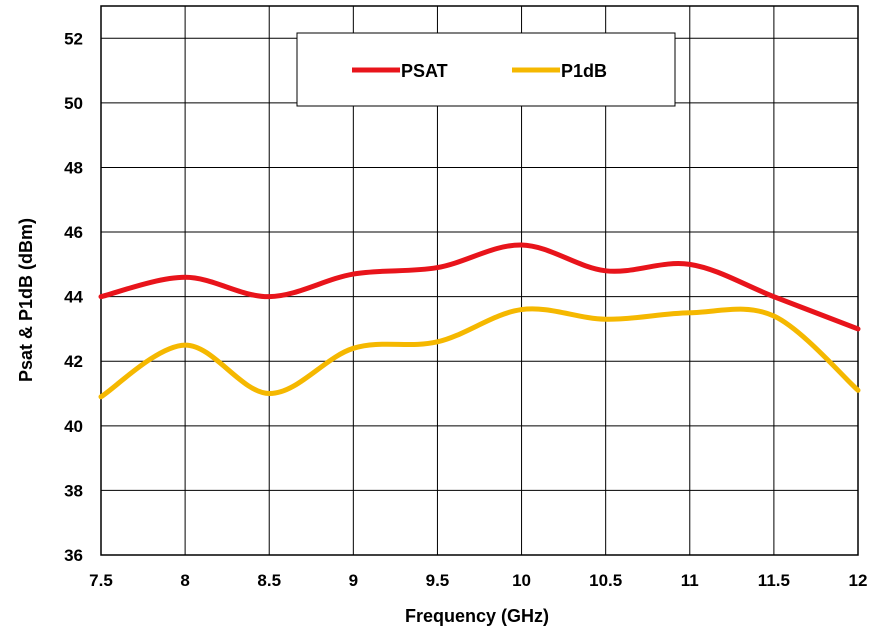 This screenshot has width=875, height=637. Describe the element at coordinates (858, 580) in the screenshot. I see `x-tick-label: 12` at that location.